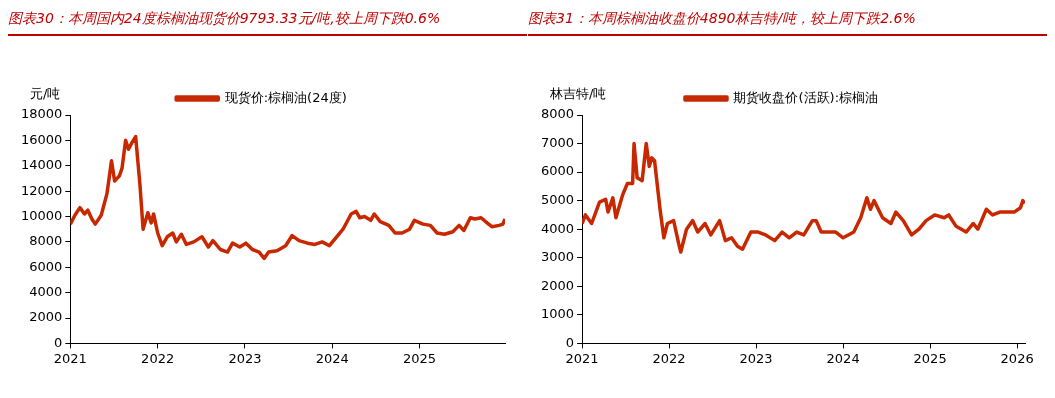  I want to click on y-tick-label: 7000, so click(557, 142).